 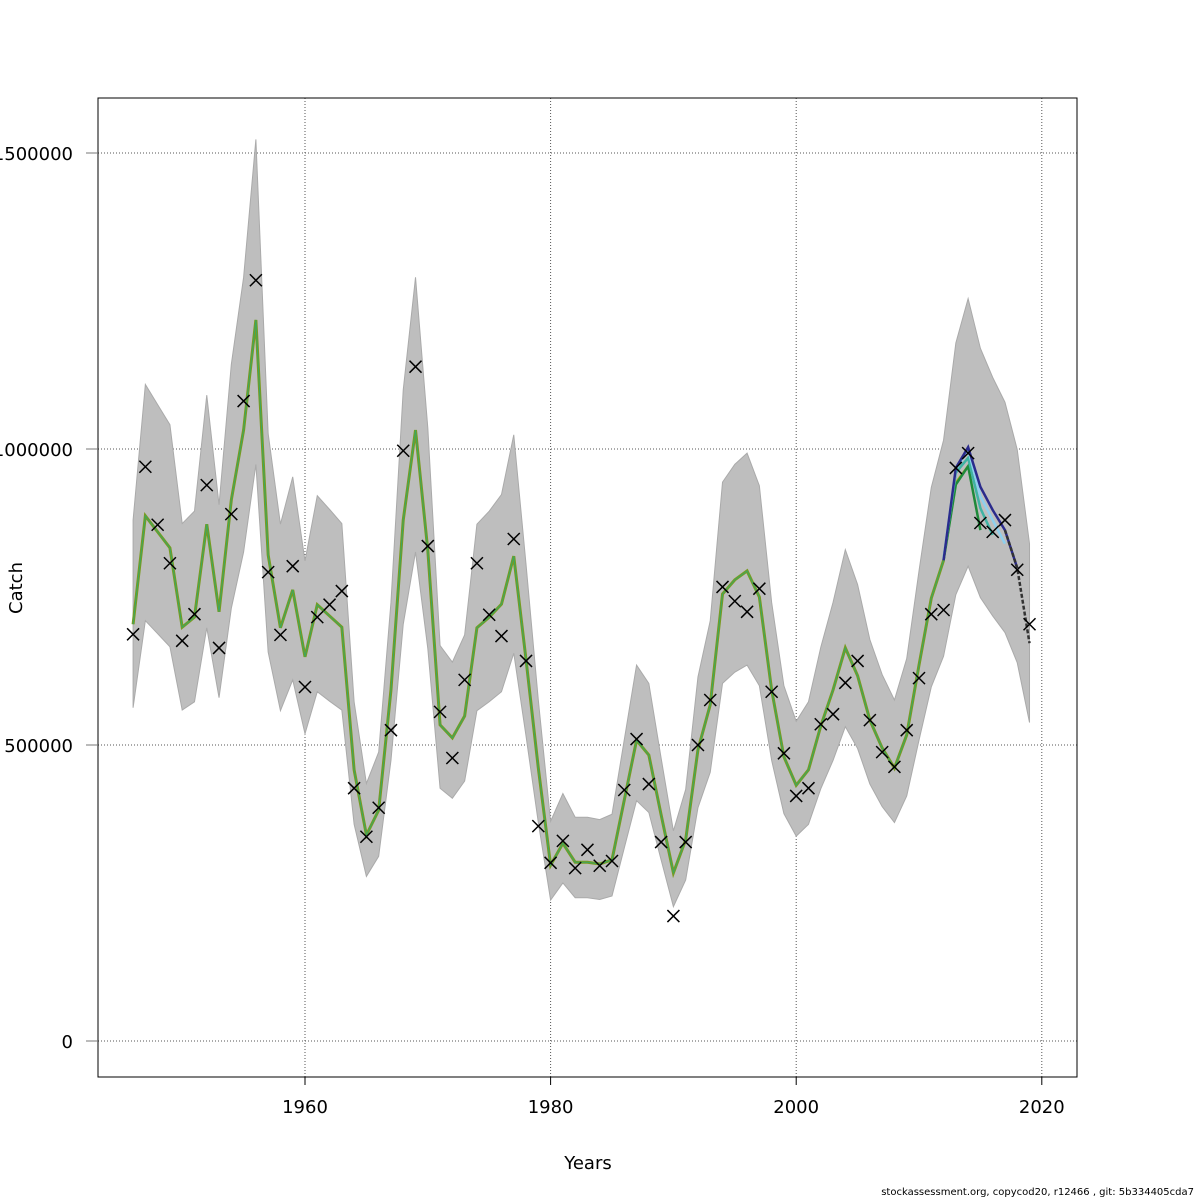 What do you see at coordinates (67, 1042) in the screenshot?
I see `y-tick-label: 0` at bounding box center [67, 1042].